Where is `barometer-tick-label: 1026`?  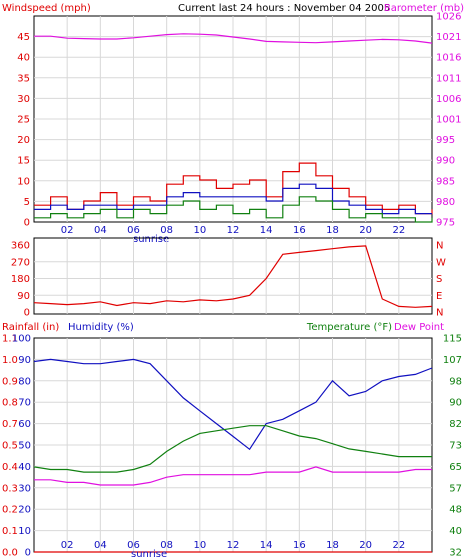 barometer-tick-label: 1026 is located at coordinates (448, 17).